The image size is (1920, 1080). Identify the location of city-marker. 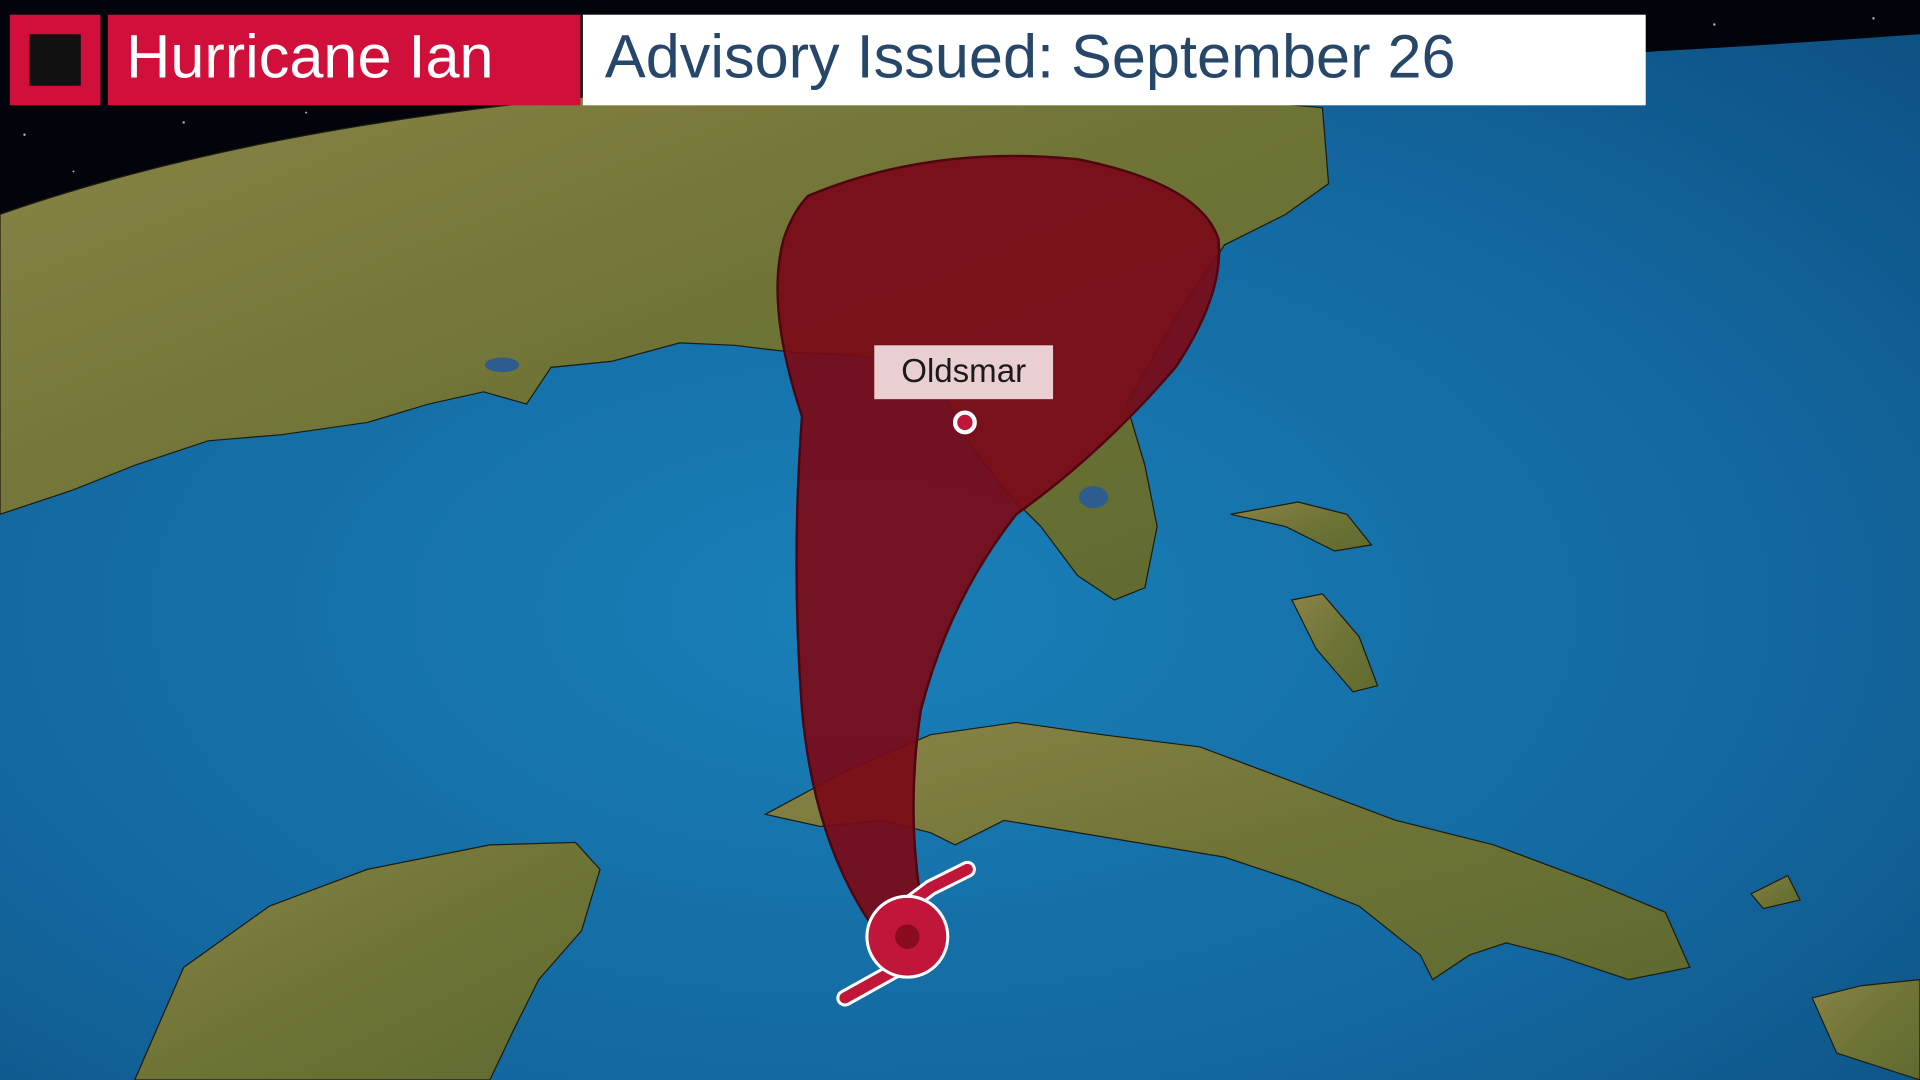
(964, 422).